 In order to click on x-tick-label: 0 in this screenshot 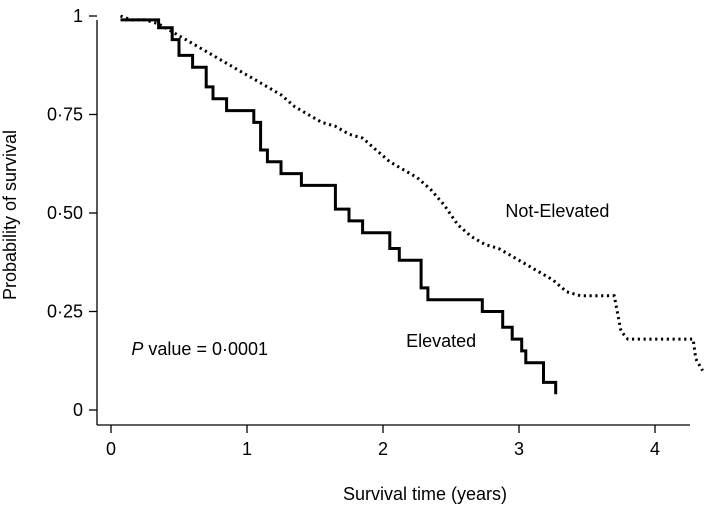, I will do `click(111, 449)`.